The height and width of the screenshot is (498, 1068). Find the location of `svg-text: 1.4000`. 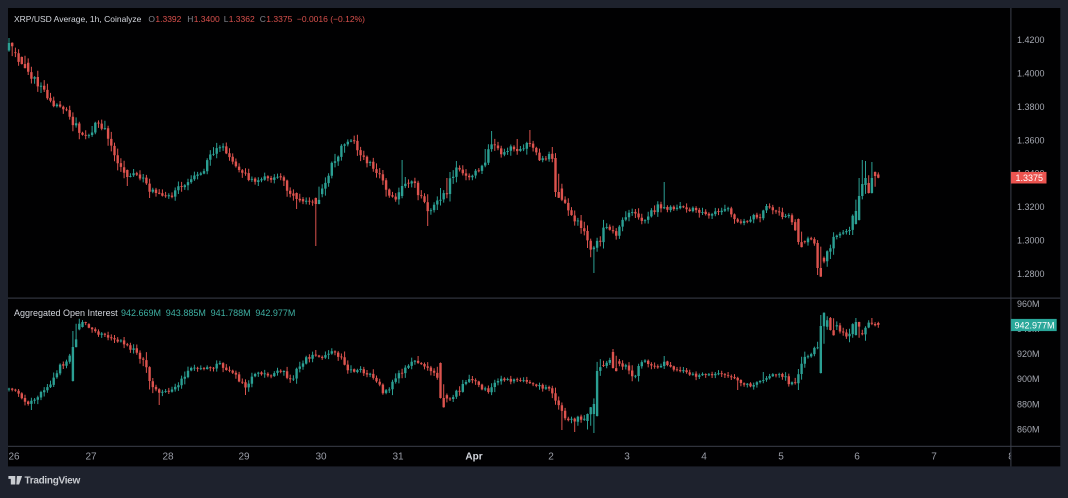

svg-text: 1.4000 is located at coordinates (1031, 74).